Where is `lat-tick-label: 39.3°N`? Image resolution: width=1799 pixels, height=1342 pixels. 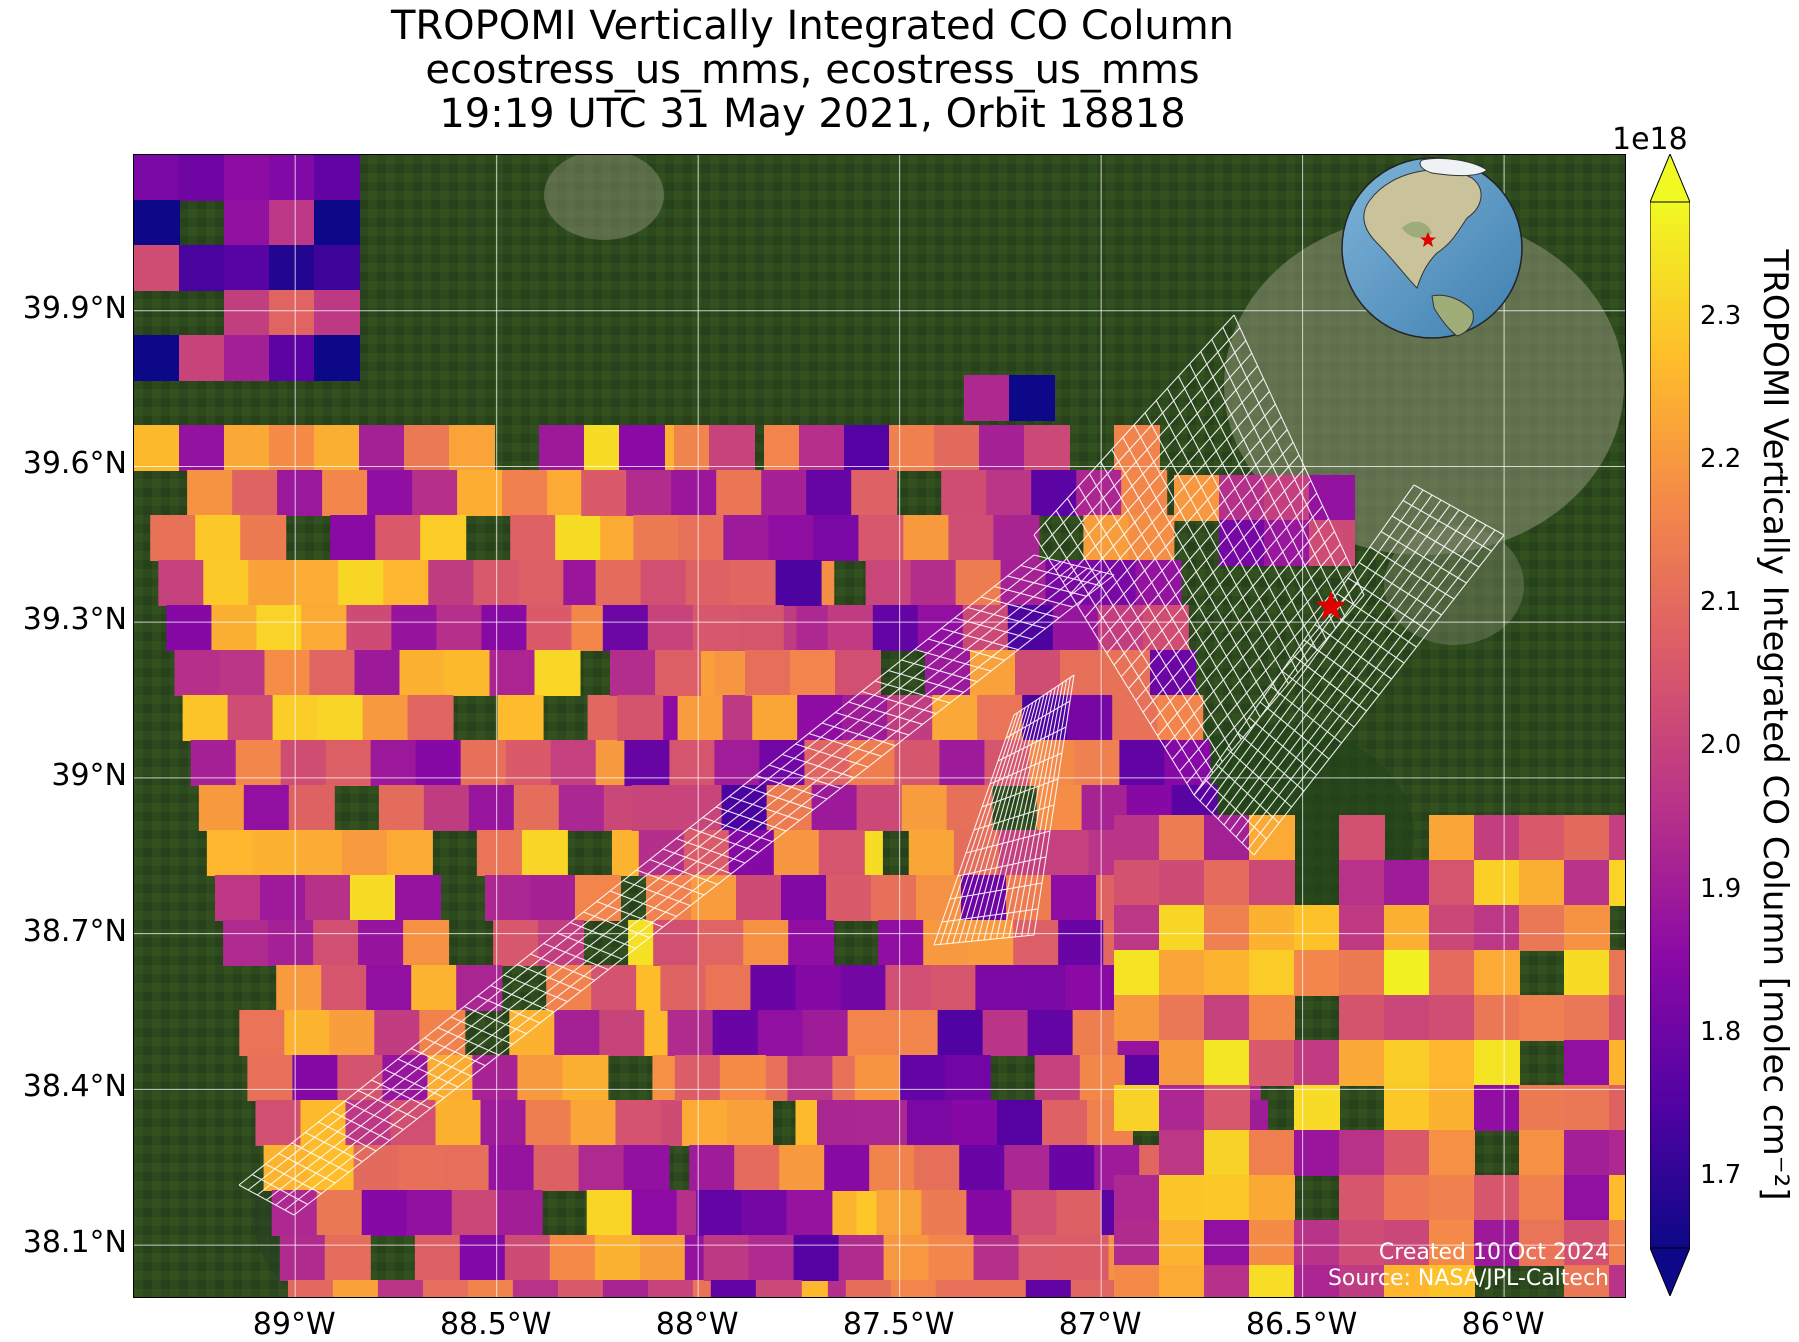
lat-tick-label: 39.3°N is located at coordinates (74, 620).